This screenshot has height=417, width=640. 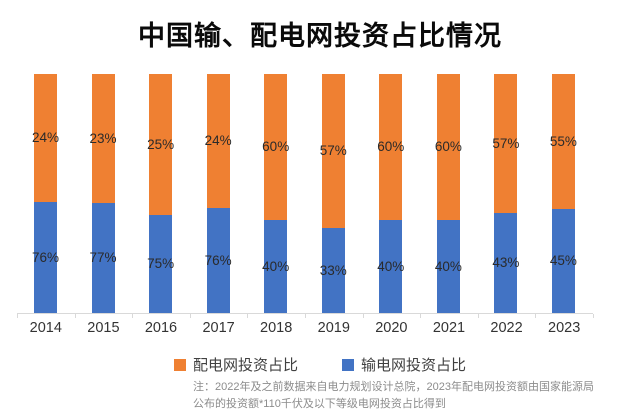 I want to click on bar-2021-segment-transmission: 40%, so click(x=448, y=266).